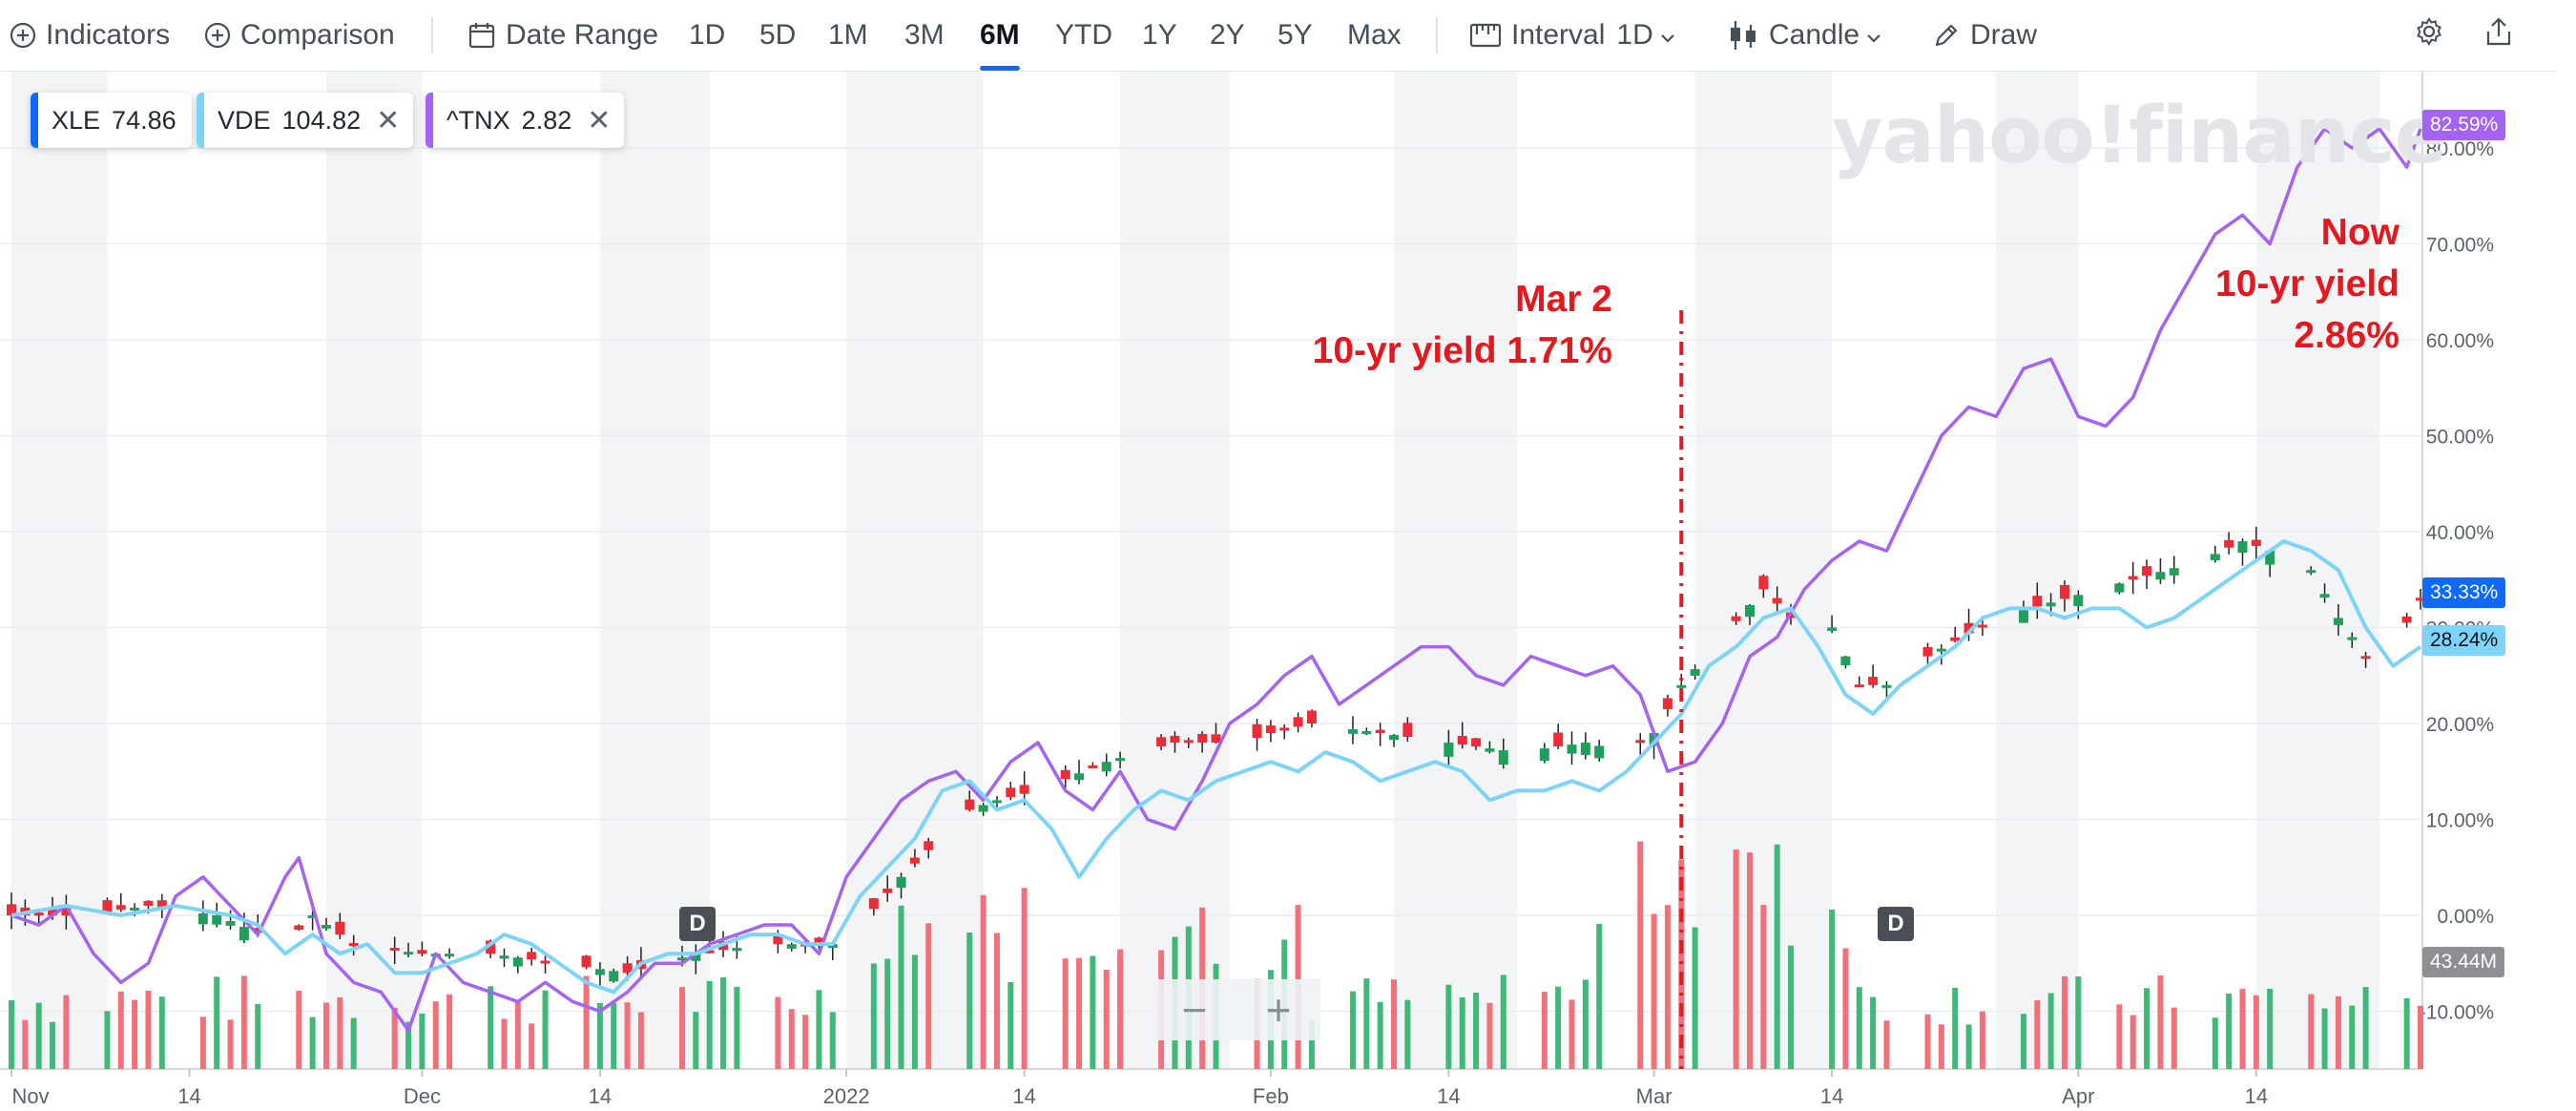 This screenshot has height=1111, width=2576. I want to click on legend-tnx: ^TNX 2.82 ✕, so click(525, 120).